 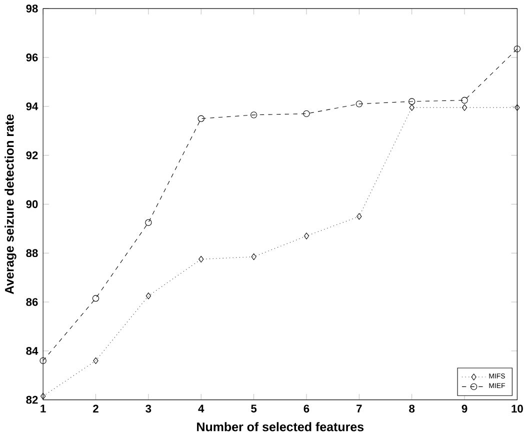 I want to click on y-tick-label: 92, so click(x=32, y=155).